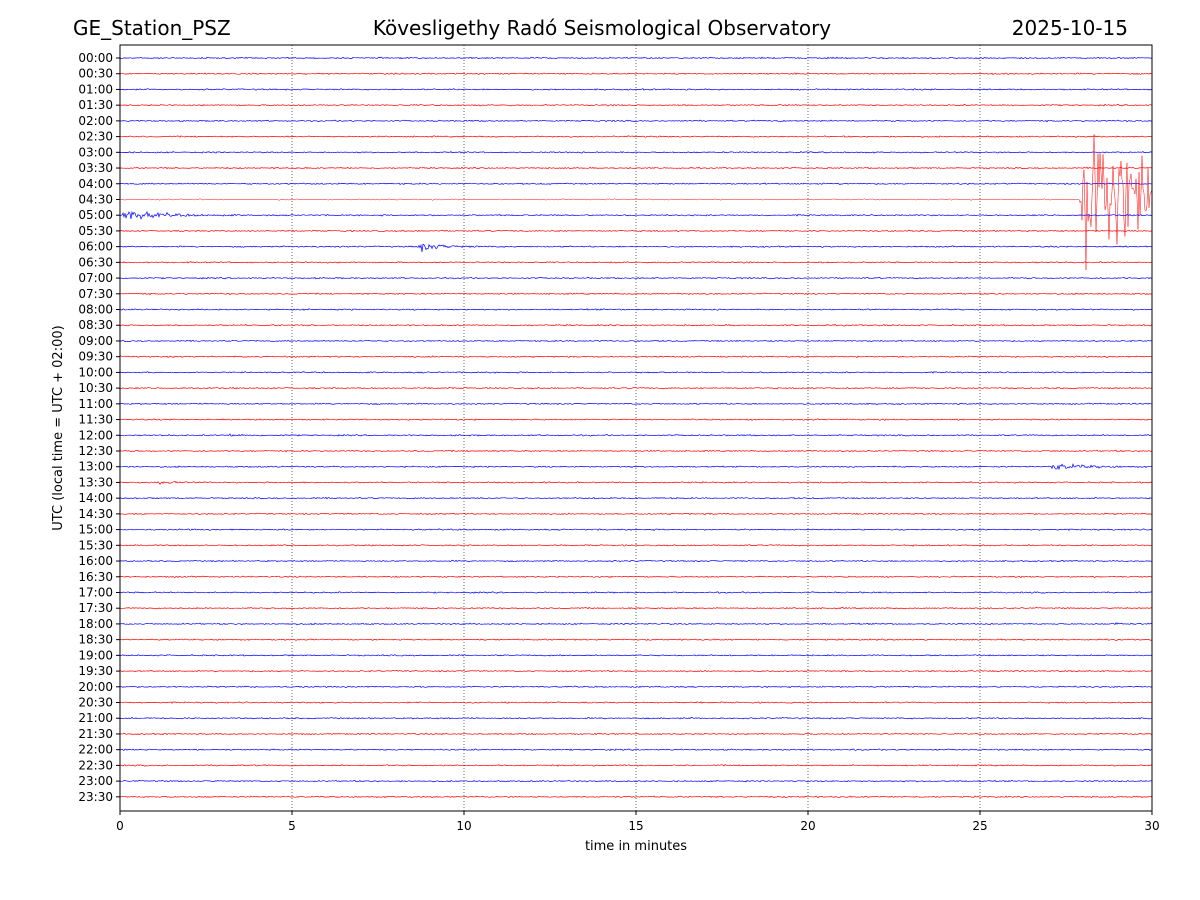 This screenshot has height=900, width=1200. I want to click on y-tick-label-23:00: 23:00, so click(95, 781).